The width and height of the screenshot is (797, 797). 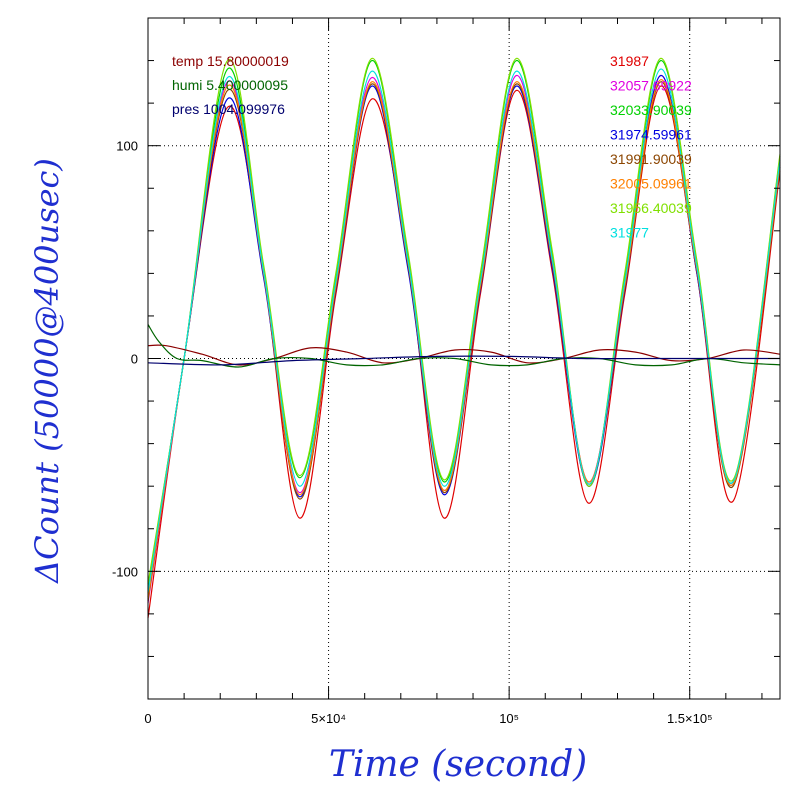 What do you see at coordinates (328, 718) in the screenshot?
I see `x-tick-label-1: 5×10⁴` at bounding box center [328, 718].